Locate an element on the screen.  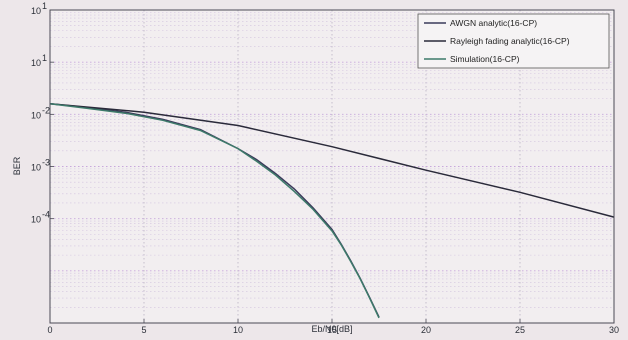
x-tick-label: 10 is located at coordinates (238, 330).